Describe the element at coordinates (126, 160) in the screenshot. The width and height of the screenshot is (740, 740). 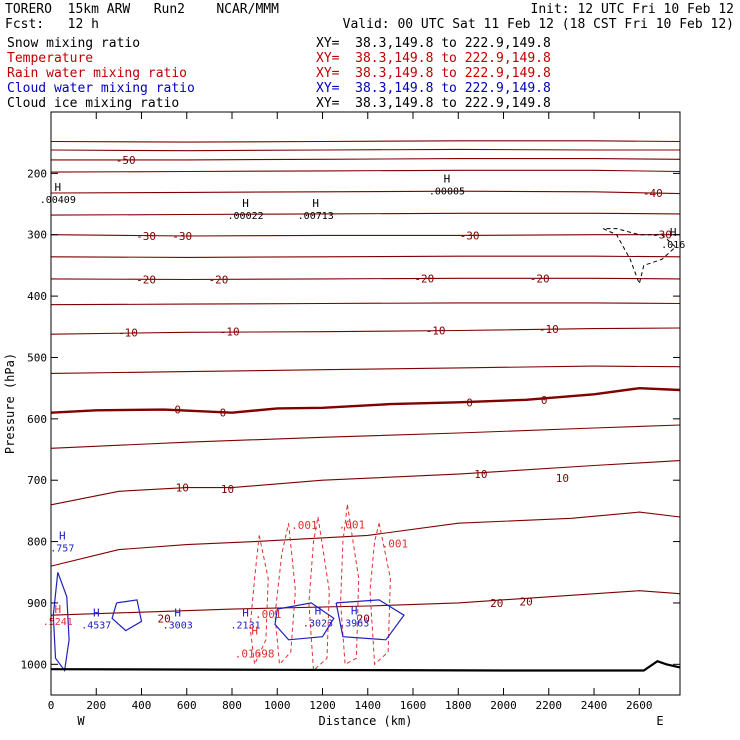
I see `contour-label: -50` at that location.